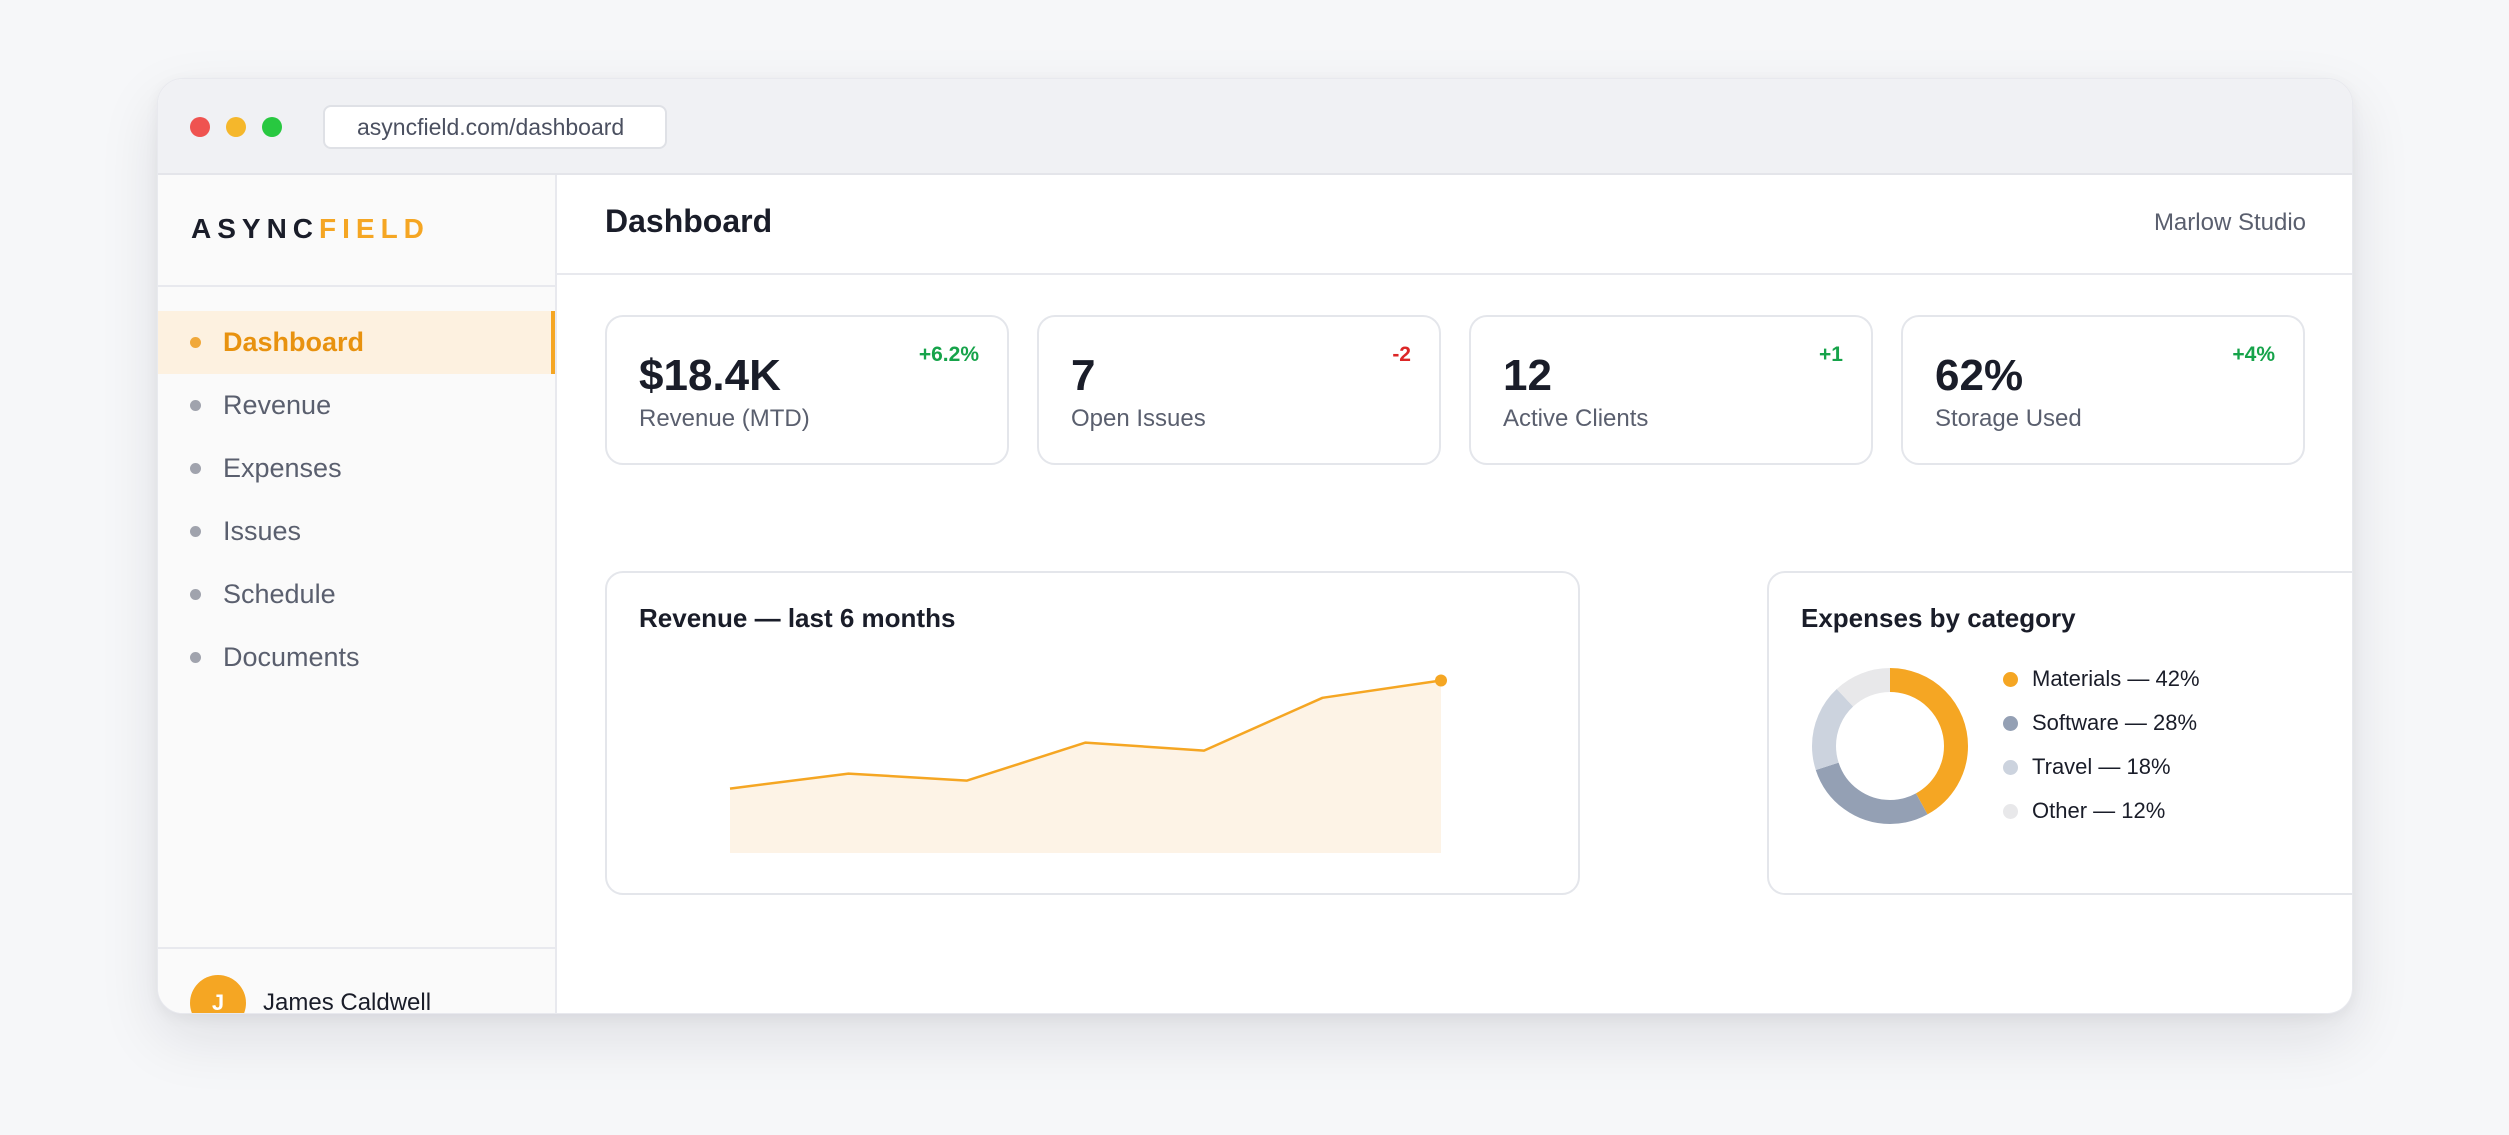 The height and width of the screenshot is (1135, 2509). Describe the element at coordinates (356, 286) in the screenshot. I see `sidebar-divider` at that location.